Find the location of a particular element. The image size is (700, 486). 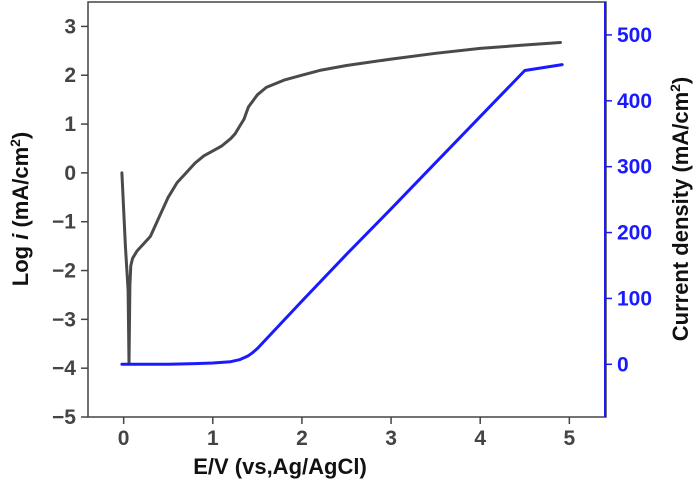

right-axis-title-prefix: Current density (mA/cm is located at coordinates (680, 216).